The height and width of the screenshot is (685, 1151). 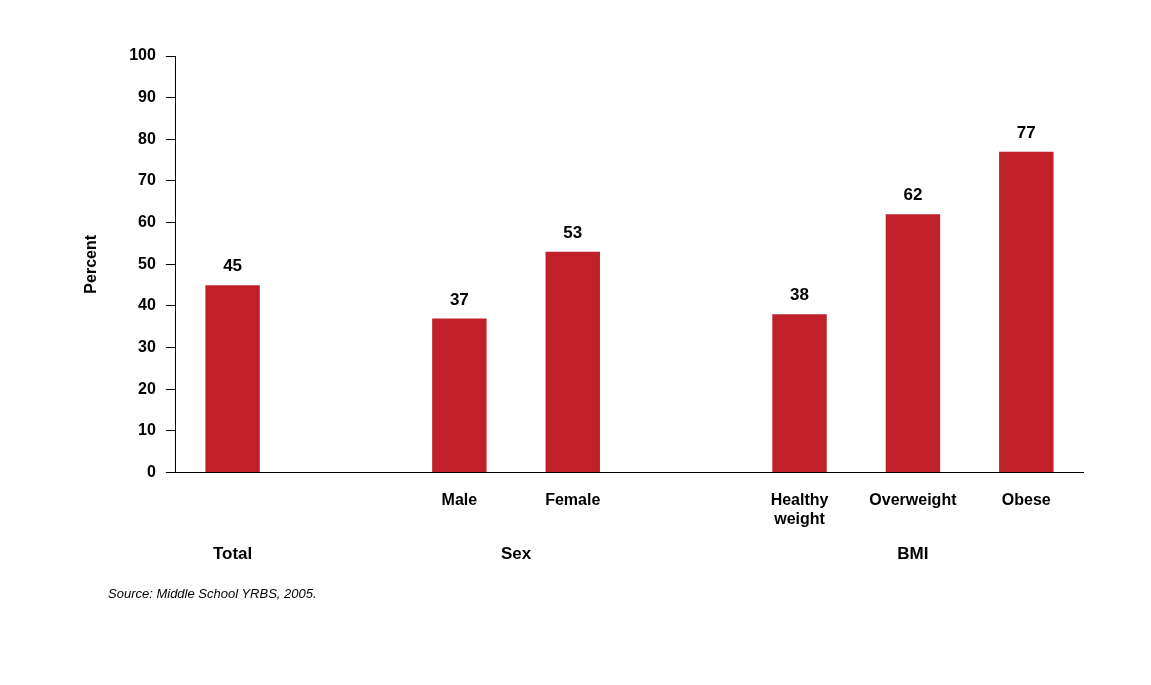 What do you see at coordinates (147, 138) in the screenshot?
I see `y-tick-label: 80` at bounding box center [147, 138].